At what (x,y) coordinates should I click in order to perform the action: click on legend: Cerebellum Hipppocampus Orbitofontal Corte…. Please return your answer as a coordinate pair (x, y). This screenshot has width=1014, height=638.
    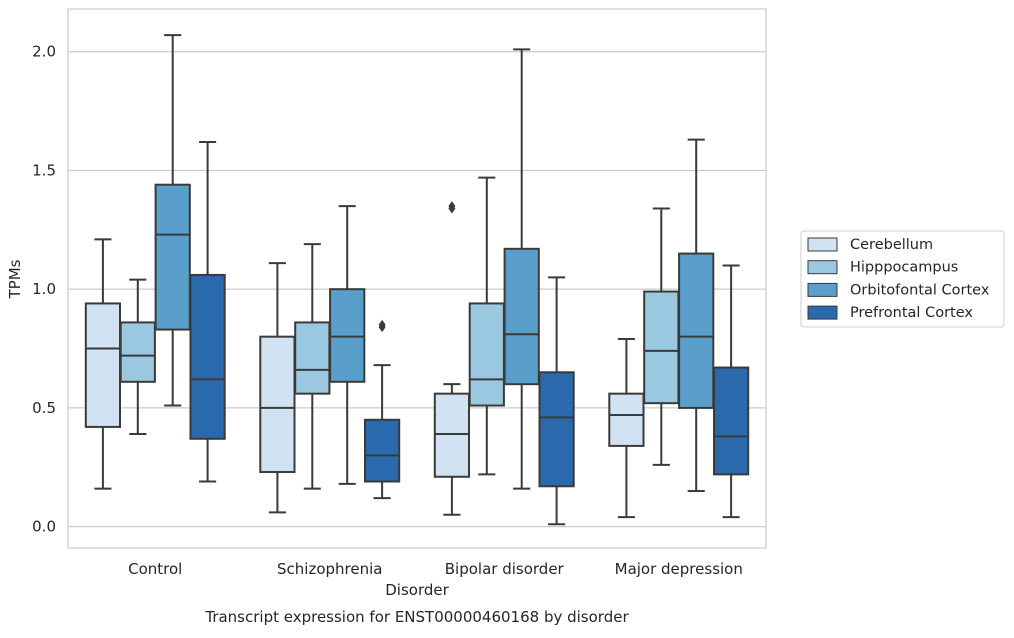
    Looking at the image, I should click on (902, 279).